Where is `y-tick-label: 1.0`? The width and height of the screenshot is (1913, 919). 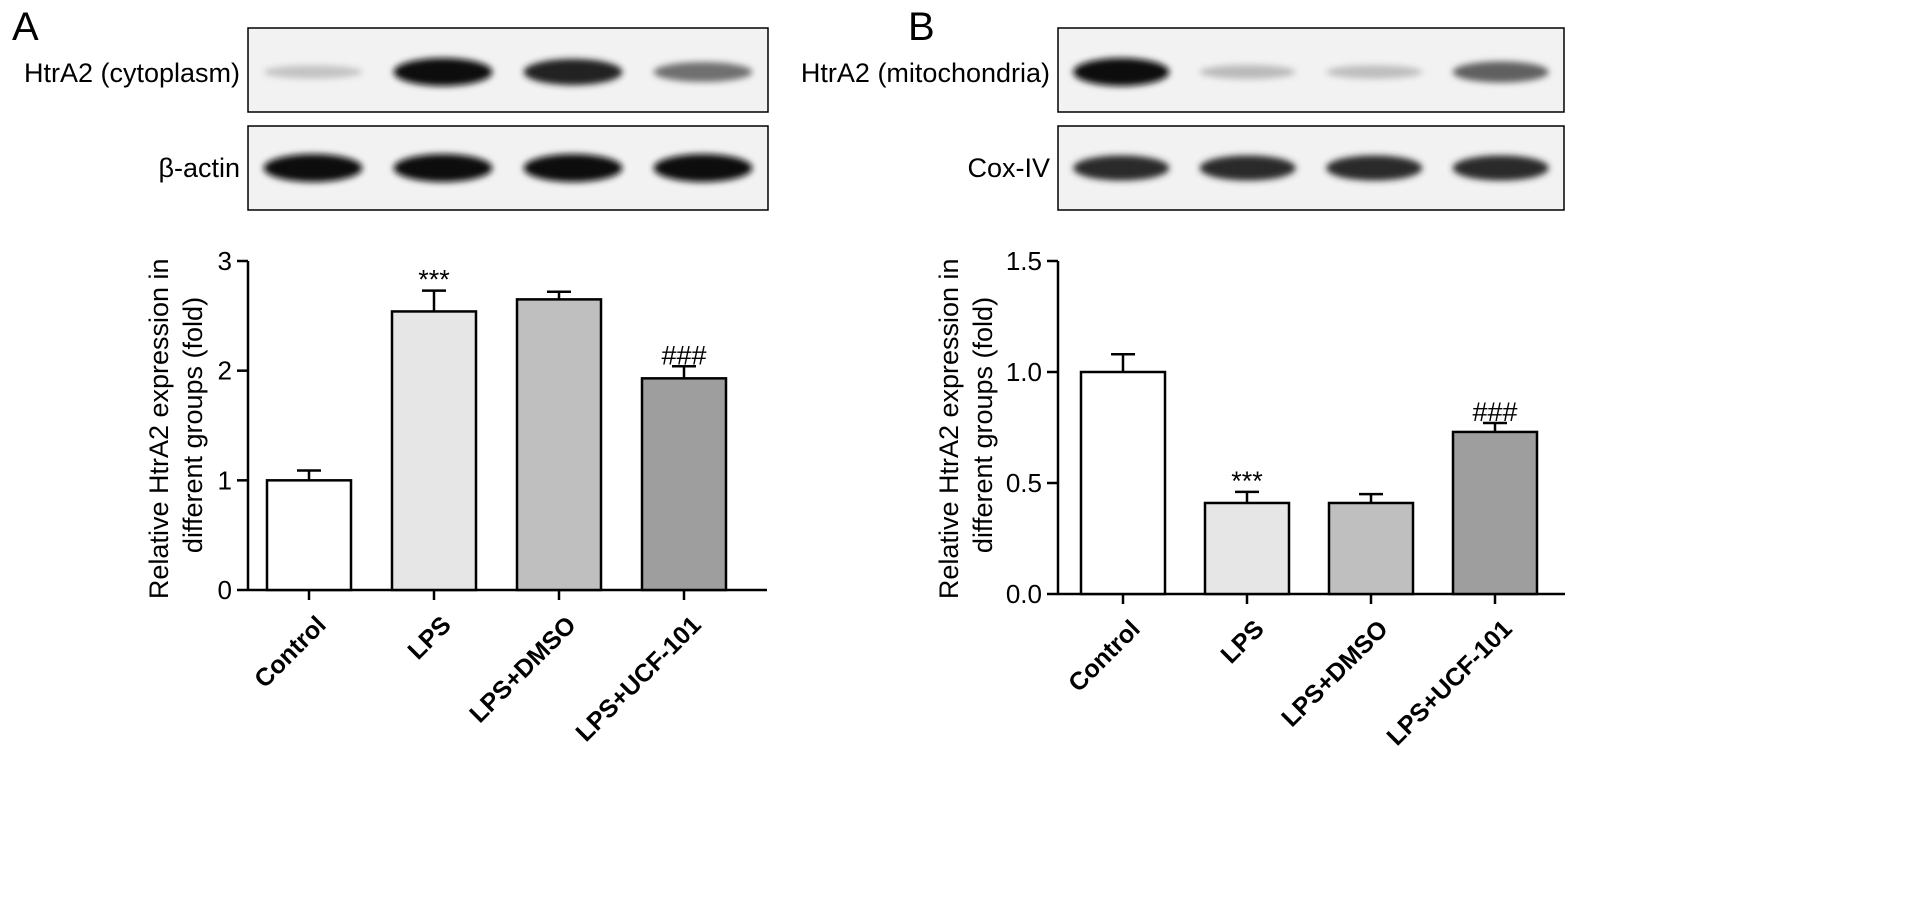 y-tick-label: 1.0 is located at coordinates (1024, 372).